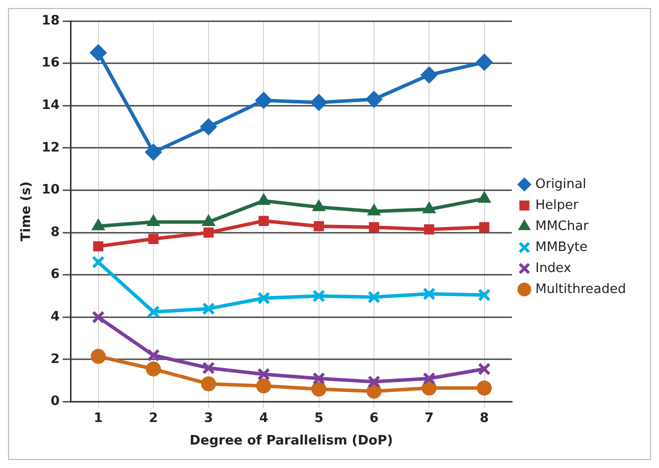  I want to click on x-tick-label: 7, so click(429, 418).